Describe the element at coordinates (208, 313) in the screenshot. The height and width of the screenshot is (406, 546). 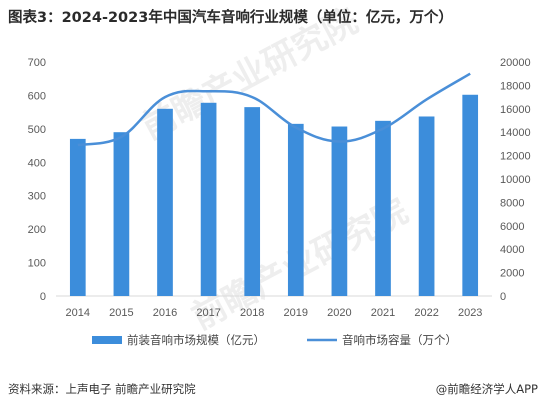
I see `x-tick-label: 2017` at that location.